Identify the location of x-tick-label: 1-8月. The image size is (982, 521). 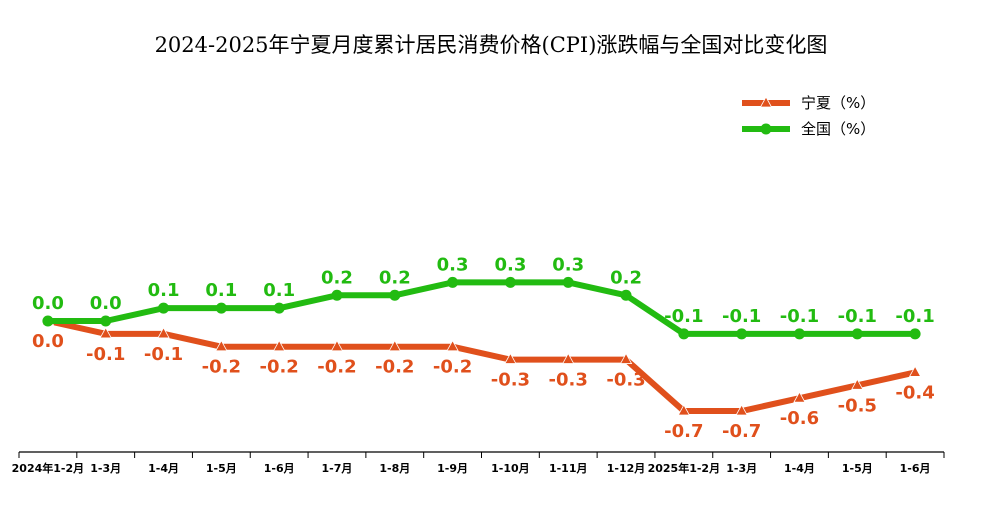
(394, 468).